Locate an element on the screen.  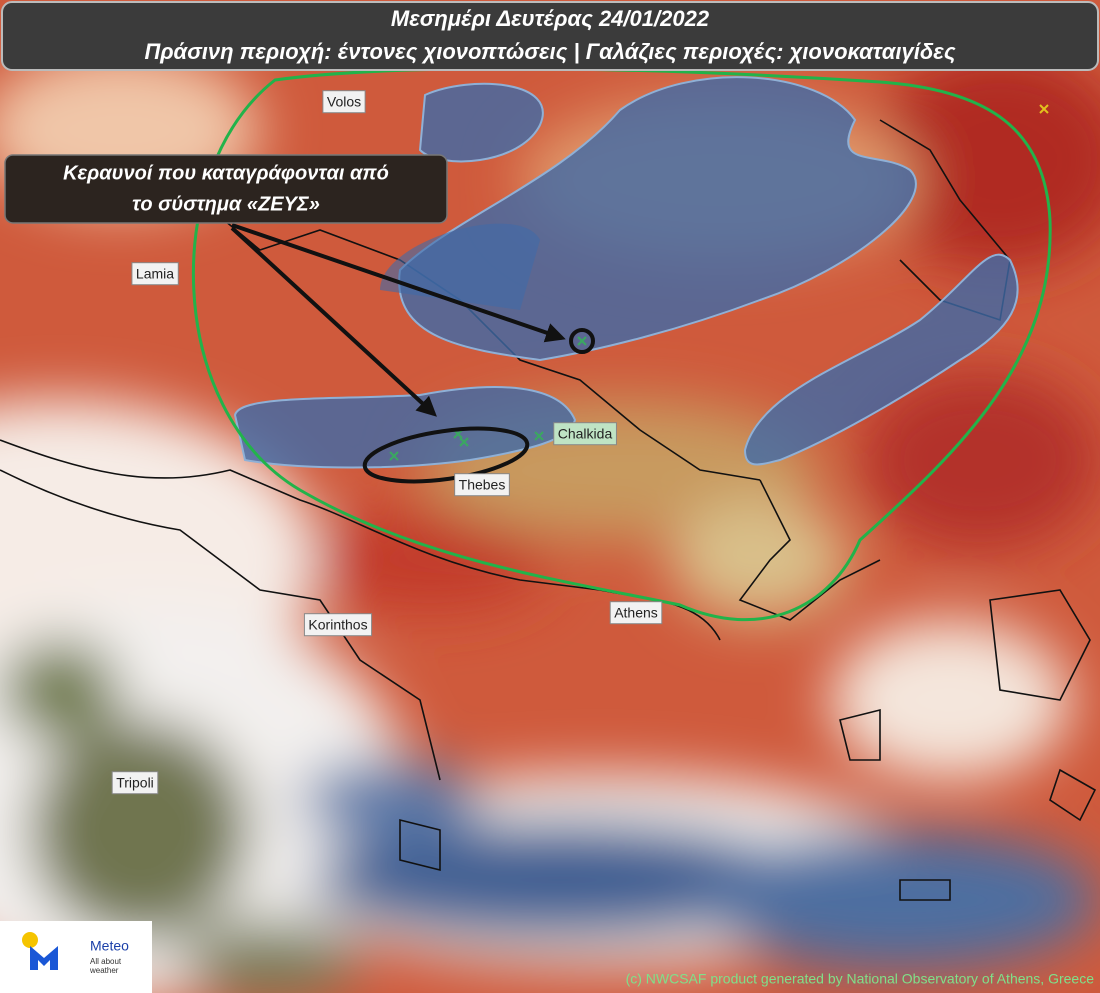
logo: Meteo All about weather is located at coordinates (76, 957).